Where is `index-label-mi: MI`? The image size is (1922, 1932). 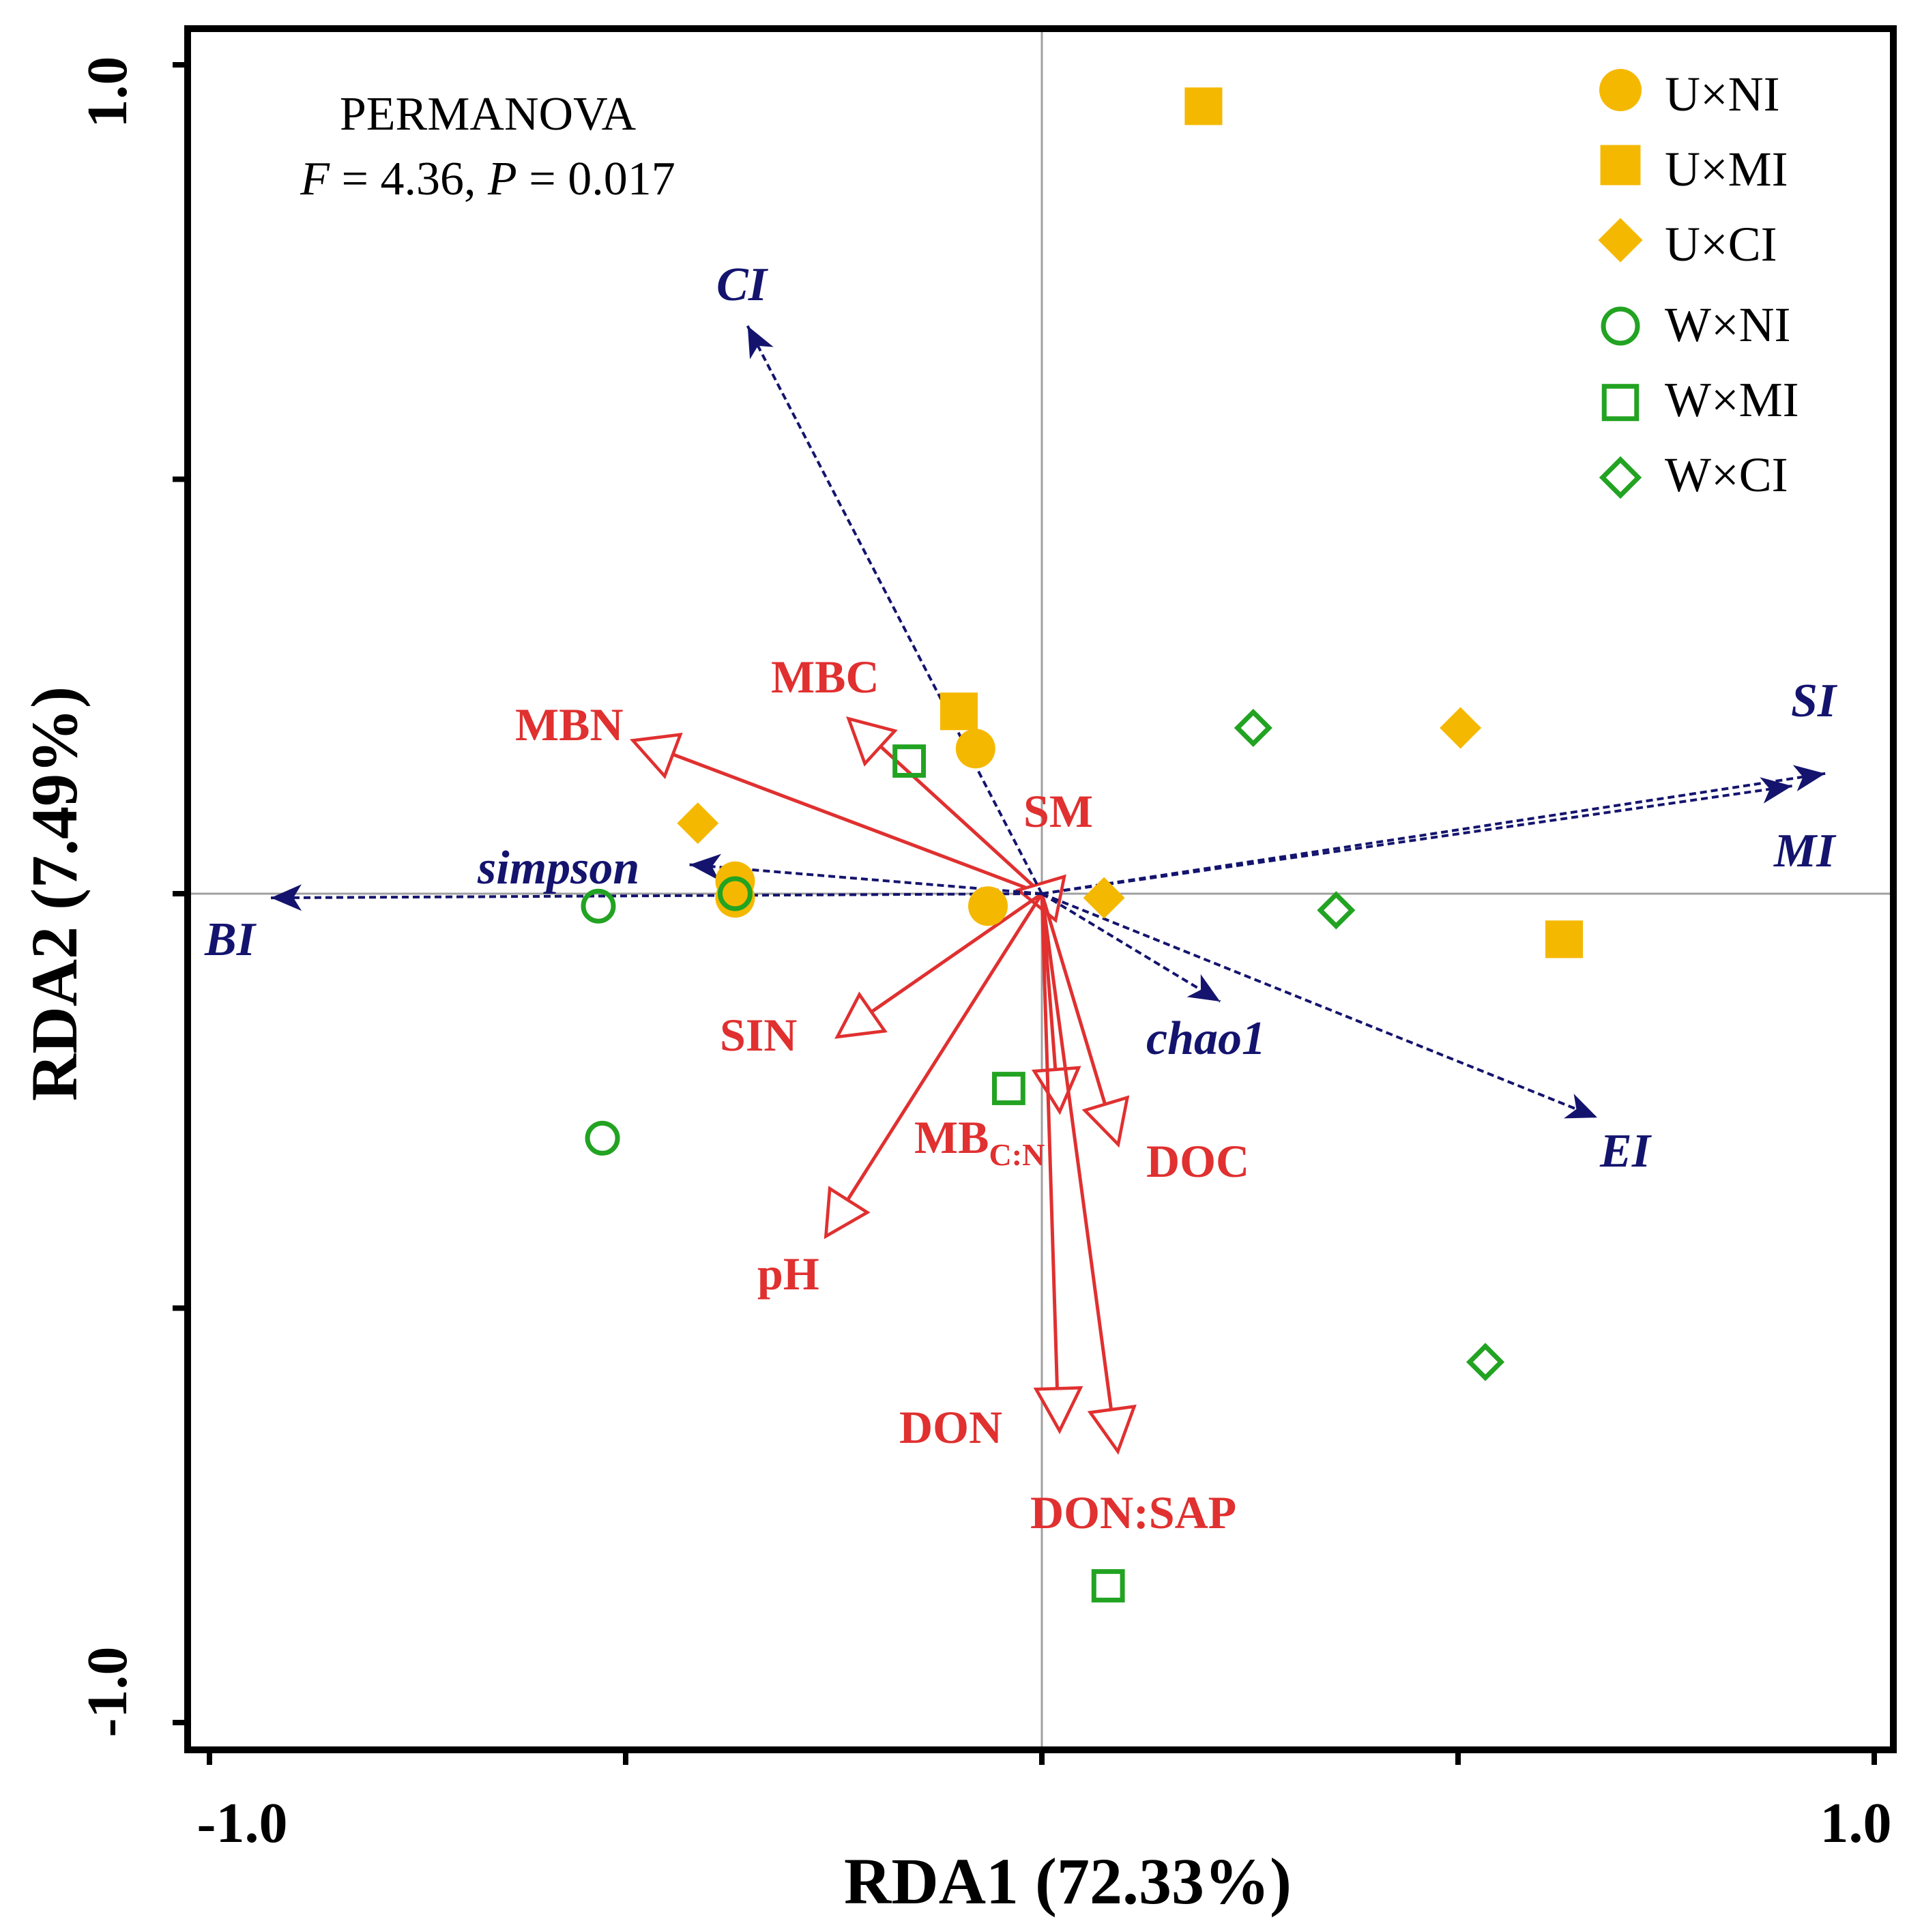
index-label-mi: MI is located at coordinates (1805, 851).